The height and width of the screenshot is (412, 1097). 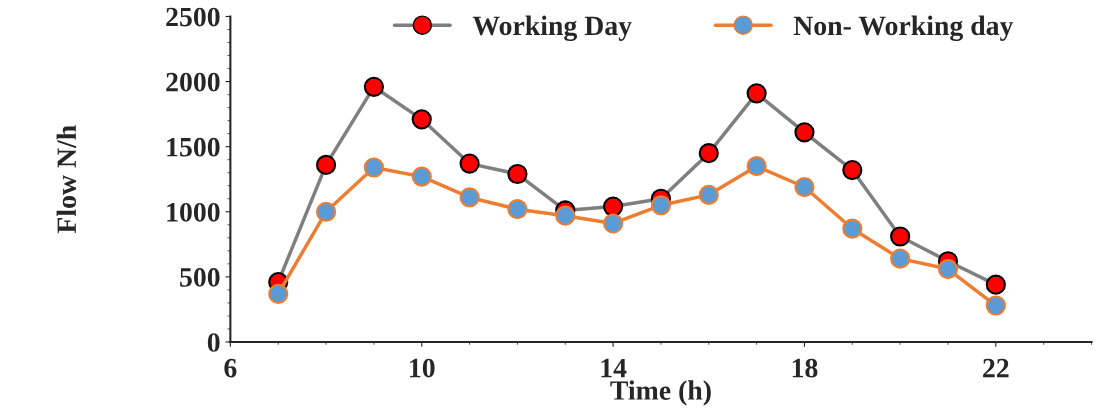 What do you see at coordinates (213, 342) in the screenshot?
I see `y-tick-label: 0` at bounding box center [213, 342].